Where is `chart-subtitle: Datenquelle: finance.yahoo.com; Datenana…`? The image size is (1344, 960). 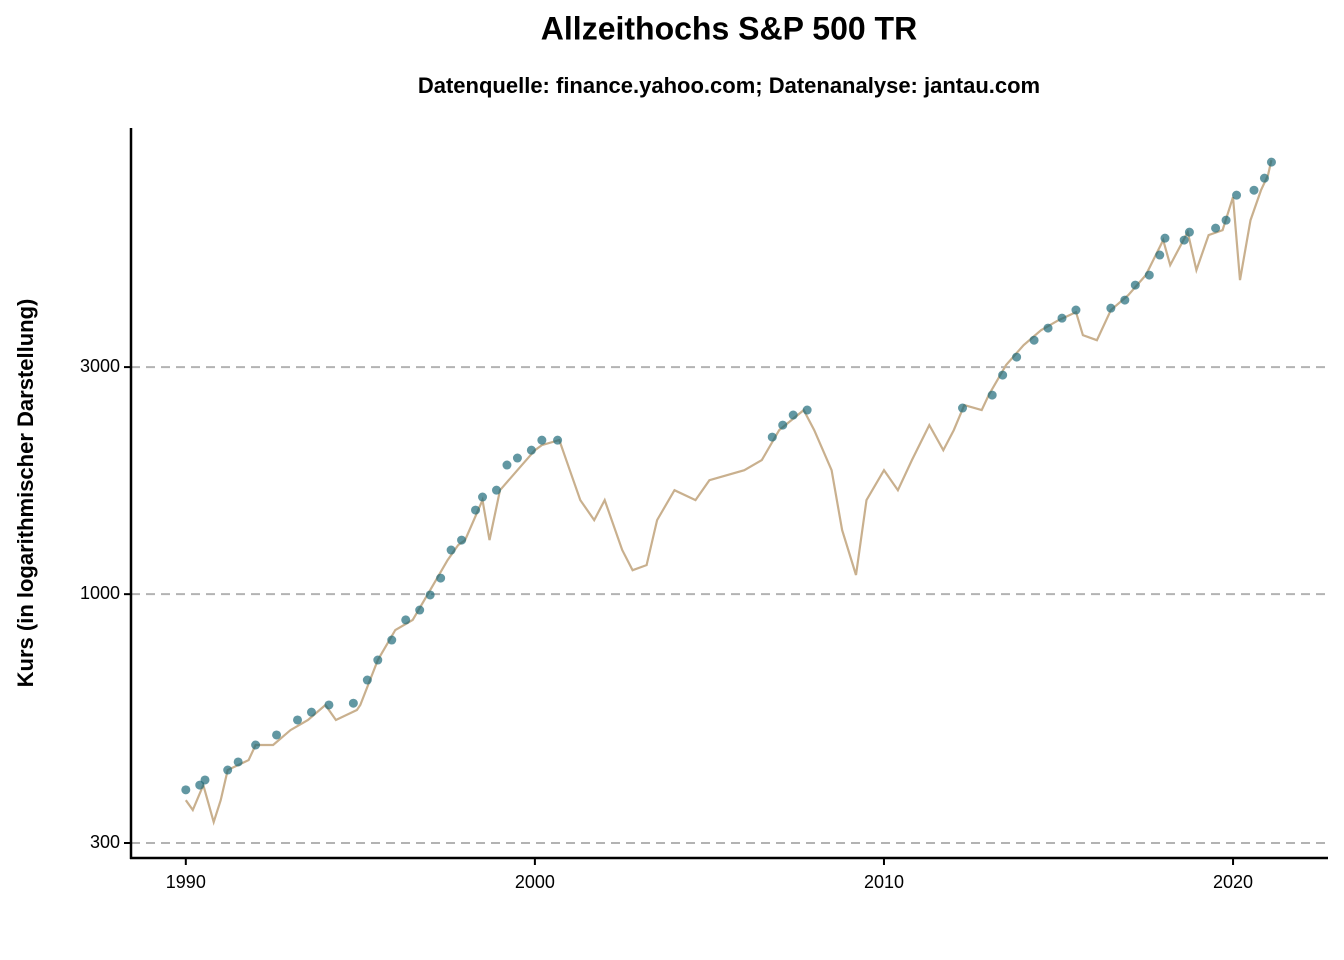
chart-subtitle: Datenquelle: finance.yahoo.com; Datenana… is located at coordinates (729, 85).